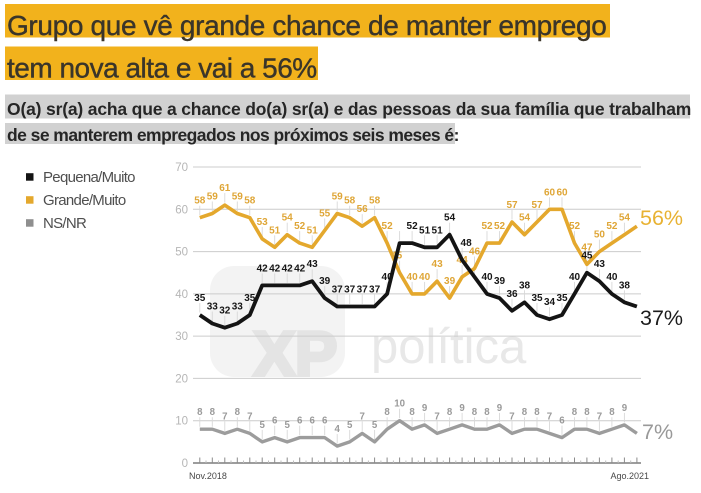 This screenshot has height=493, width=701. I want to click on svg-text: 53, so click(263, 222).